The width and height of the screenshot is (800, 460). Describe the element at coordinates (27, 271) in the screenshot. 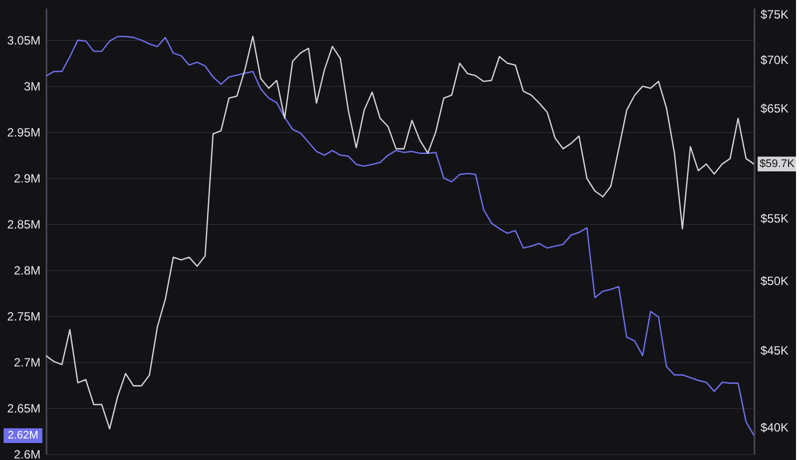

I see `y-tick-label: 2.8M` at that location.